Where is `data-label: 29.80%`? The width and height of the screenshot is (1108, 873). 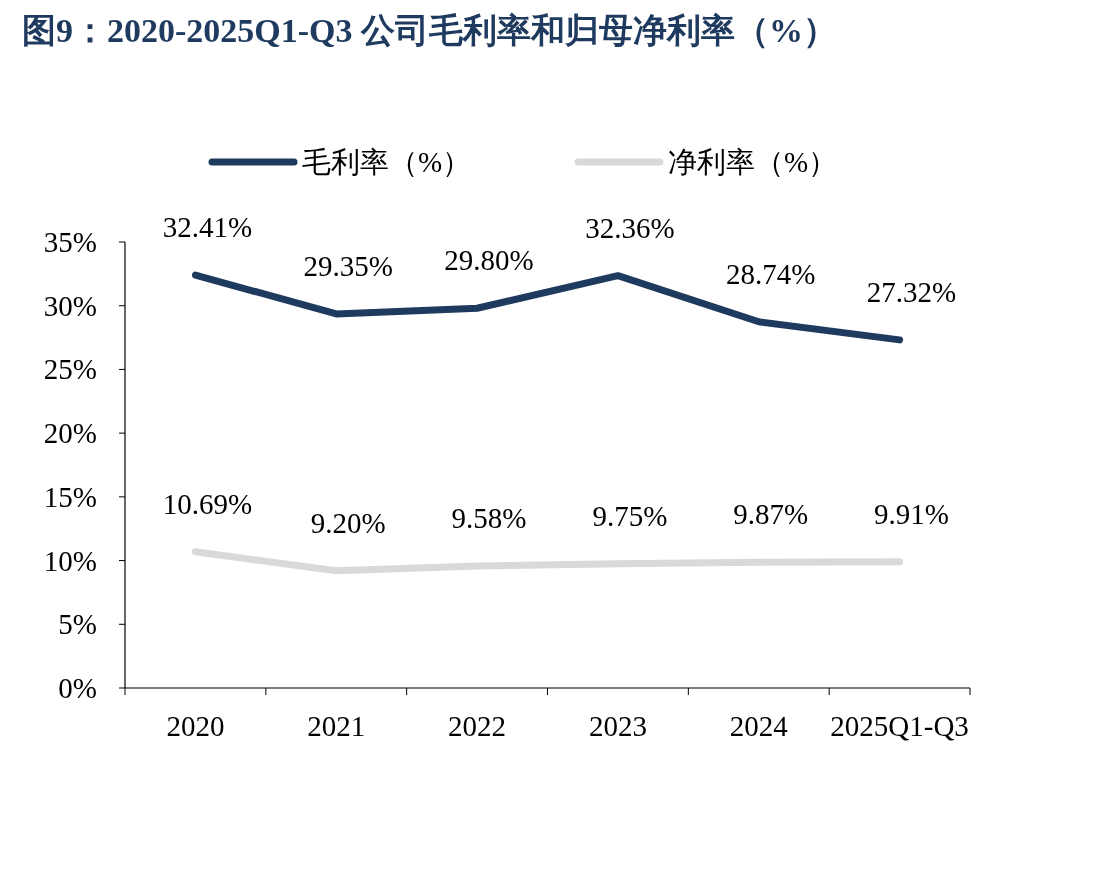
data-label: 29.80% is located at coordinates (489, 260).